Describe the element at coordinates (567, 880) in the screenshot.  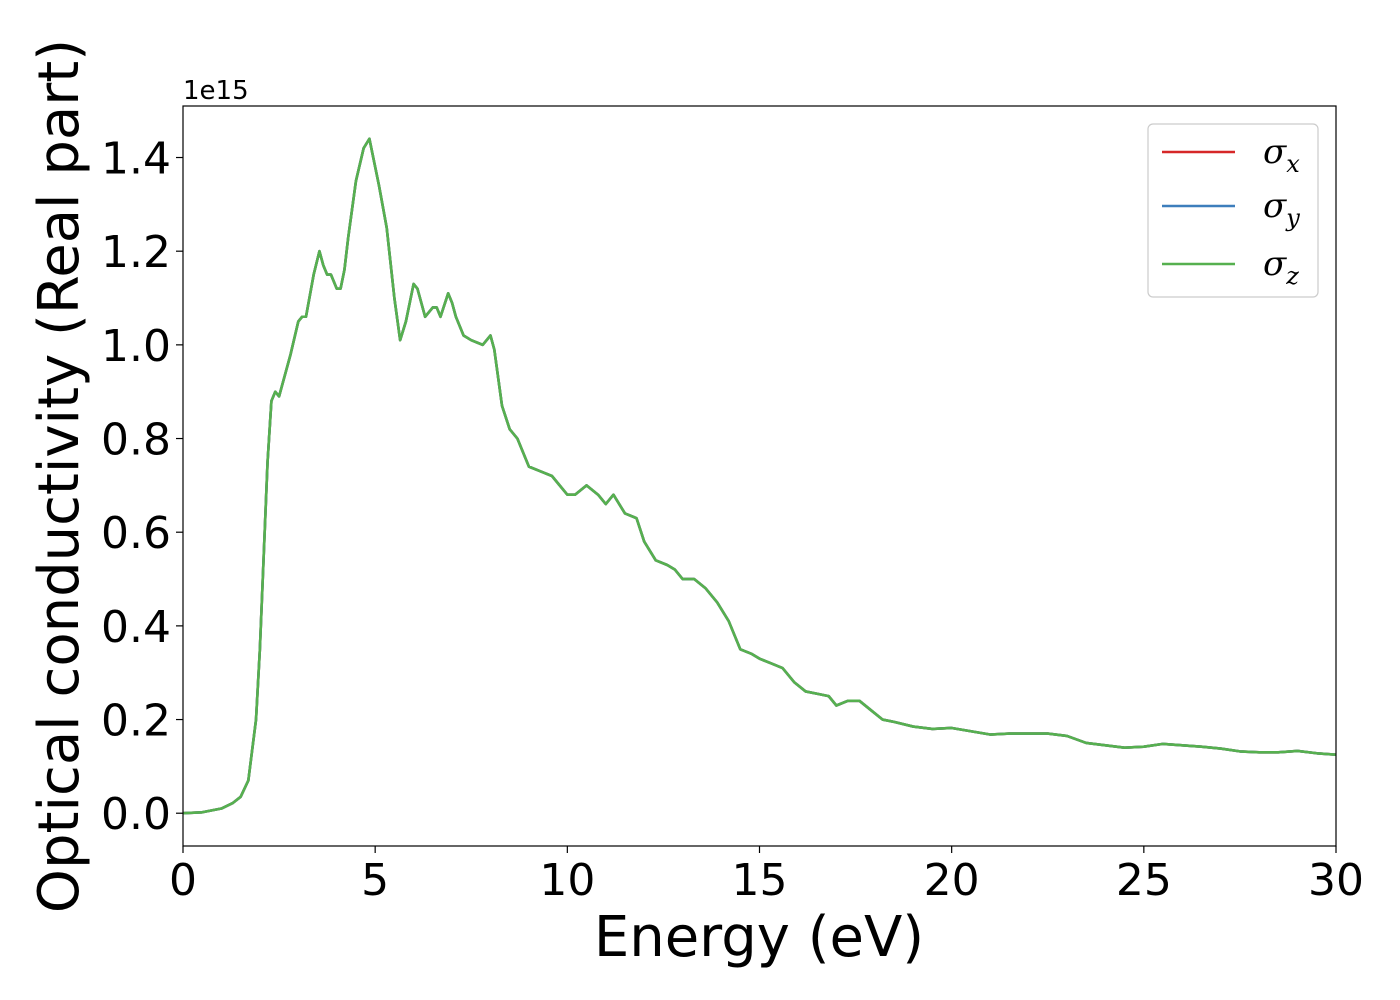
I see `x-tick-label: 10` at that location.